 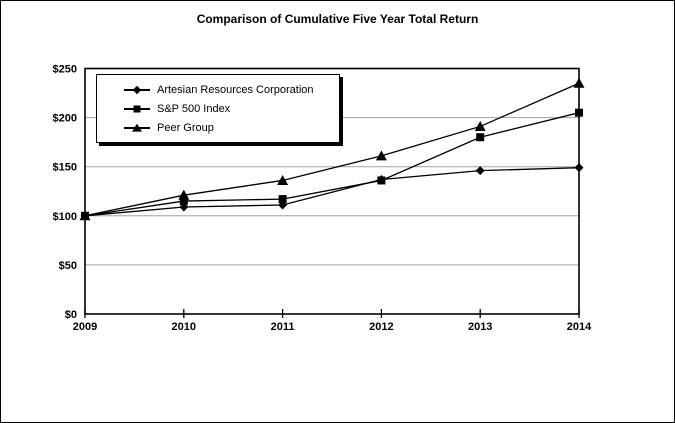 I want to click on x-tick-label: 2013, so click(x=480, y=327).